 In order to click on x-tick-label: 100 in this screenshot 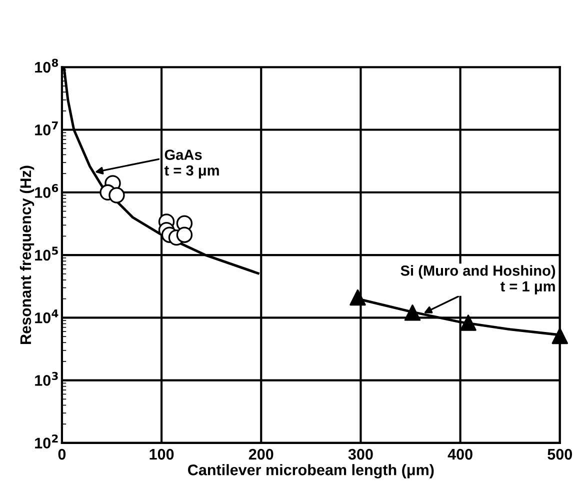, I will do `click(162, 454)`.